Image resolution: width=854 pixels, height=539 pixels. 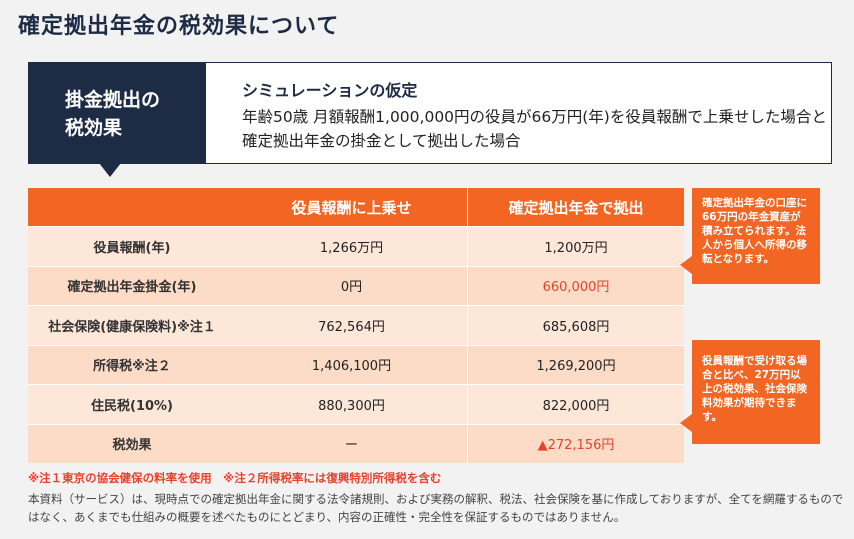 I want to click on table-row: 社会保険(健康保険料)※注１ 762,564円 685,608円, so click(x=356, y=325).